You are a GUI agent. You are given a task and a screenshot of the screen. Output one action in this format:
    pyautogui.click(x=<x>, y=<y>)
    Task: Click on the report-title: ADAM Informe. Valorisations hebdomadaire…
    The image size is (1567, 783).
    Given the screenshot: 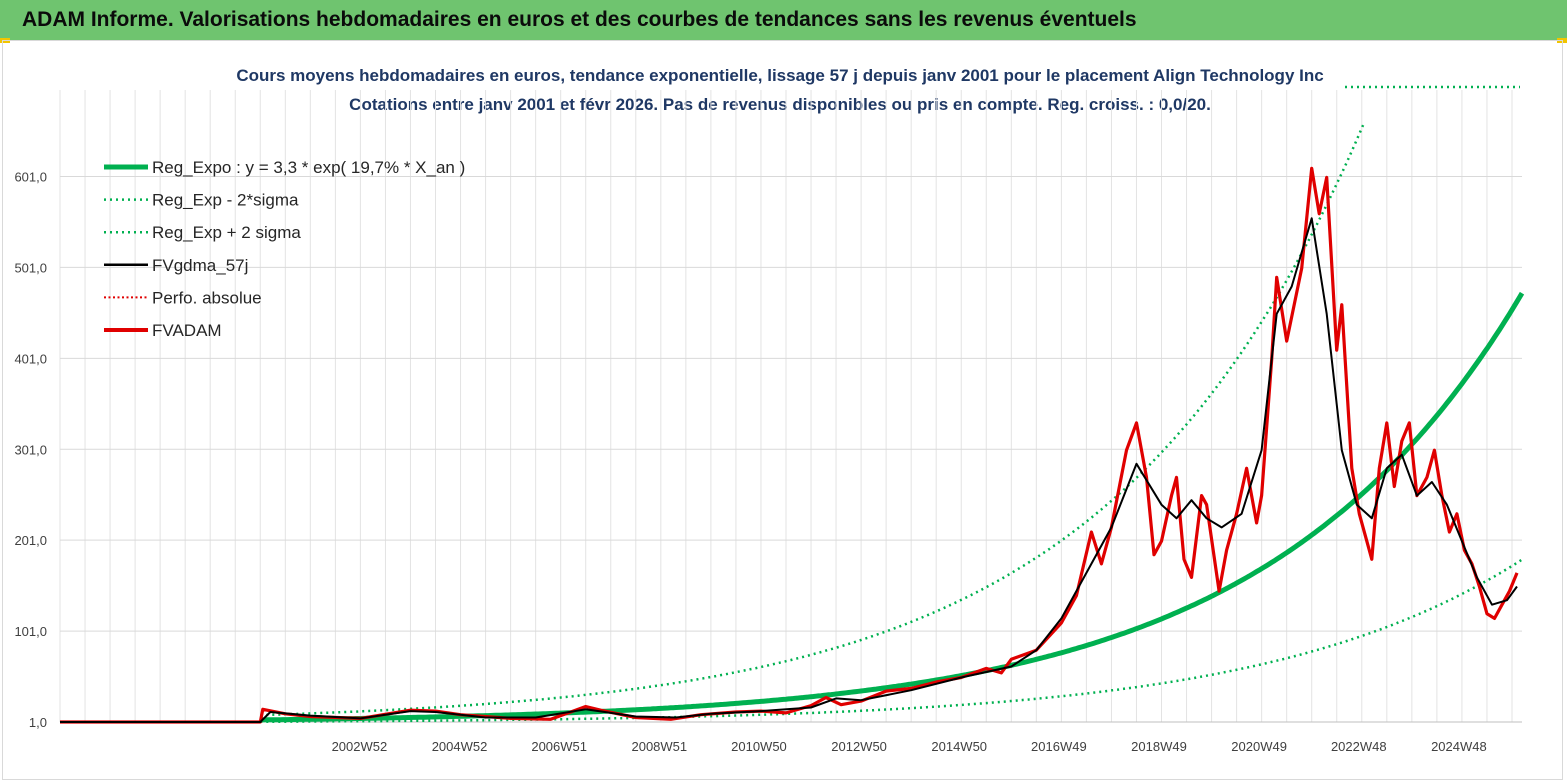 What is the action you would take?
    pyautogui.click(x=579, y=19)
    